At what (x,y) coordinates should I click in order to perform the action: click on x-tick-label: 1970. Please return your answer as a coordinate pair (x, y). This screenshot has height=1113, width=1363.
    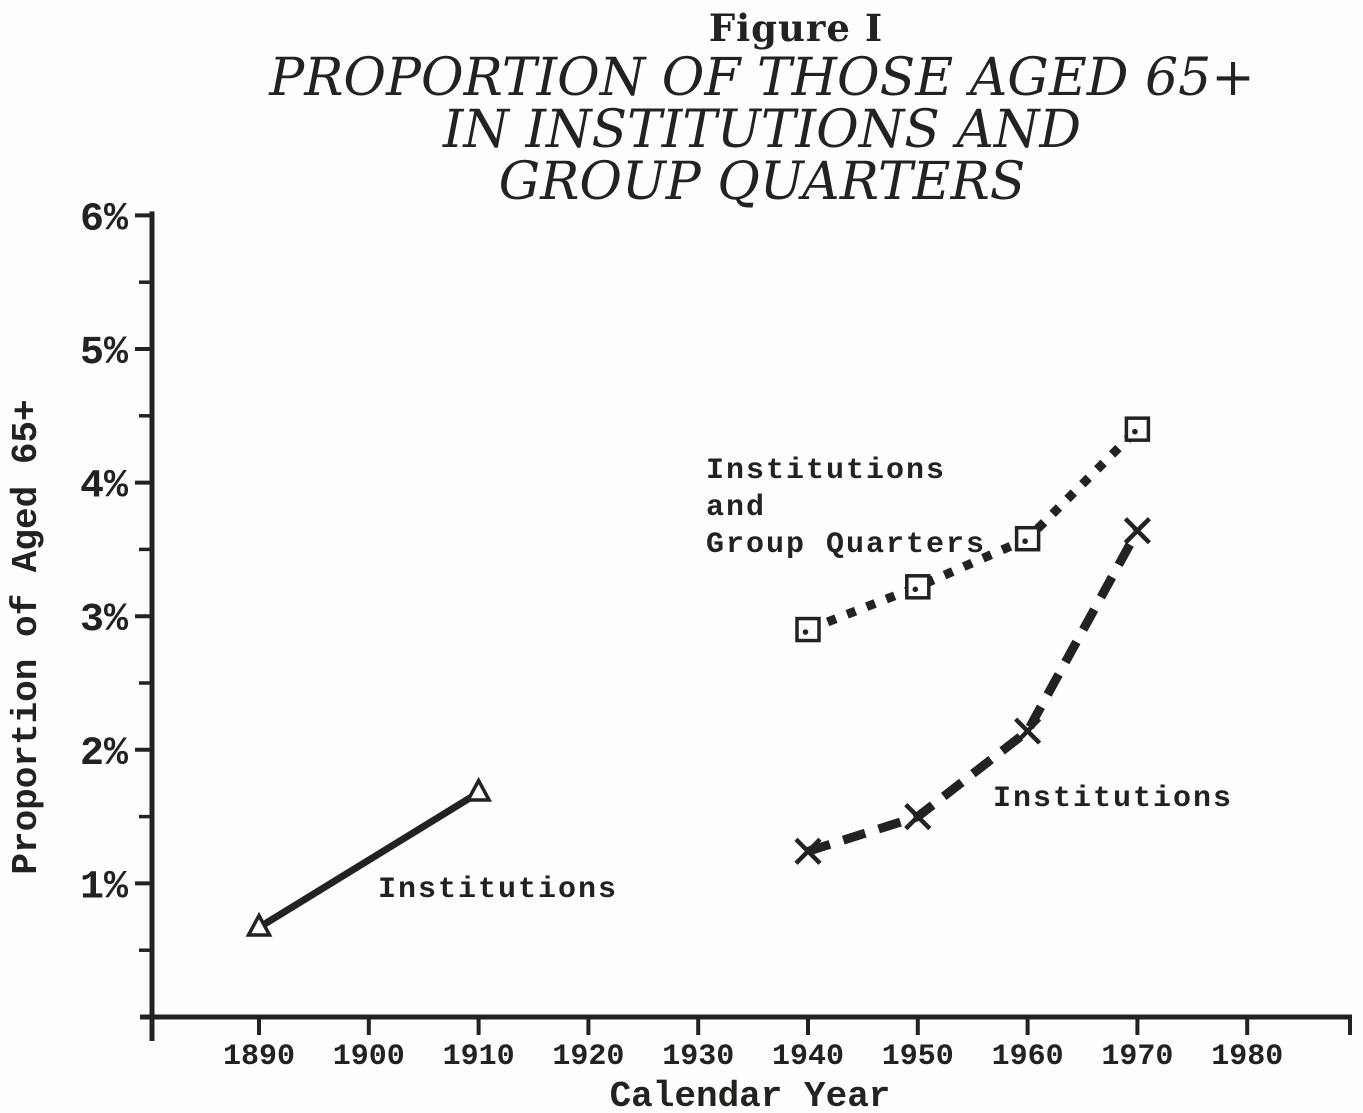
    Looking at the image, I should click on (1137, 1057).